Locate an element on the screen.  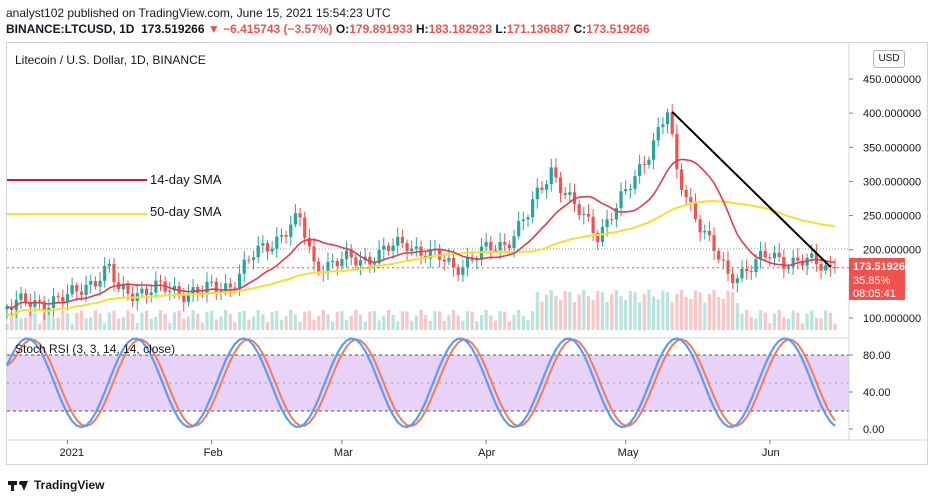
currency-button: USD is located at coordinates (889, 59).